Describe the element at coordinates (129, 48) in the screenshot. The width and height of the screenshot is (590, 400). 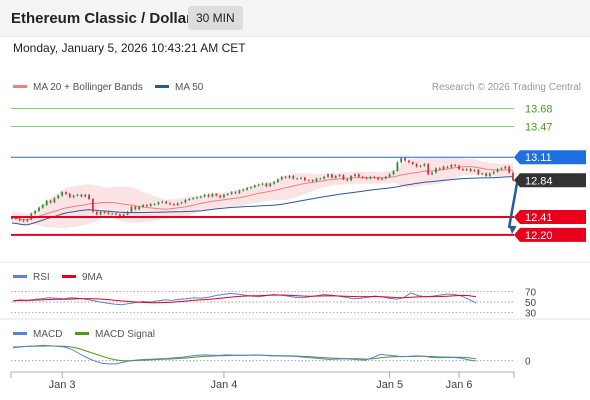
I see `chart-datetime: Monday, January 5, 2026 10:43:21 AM CET` at that location.